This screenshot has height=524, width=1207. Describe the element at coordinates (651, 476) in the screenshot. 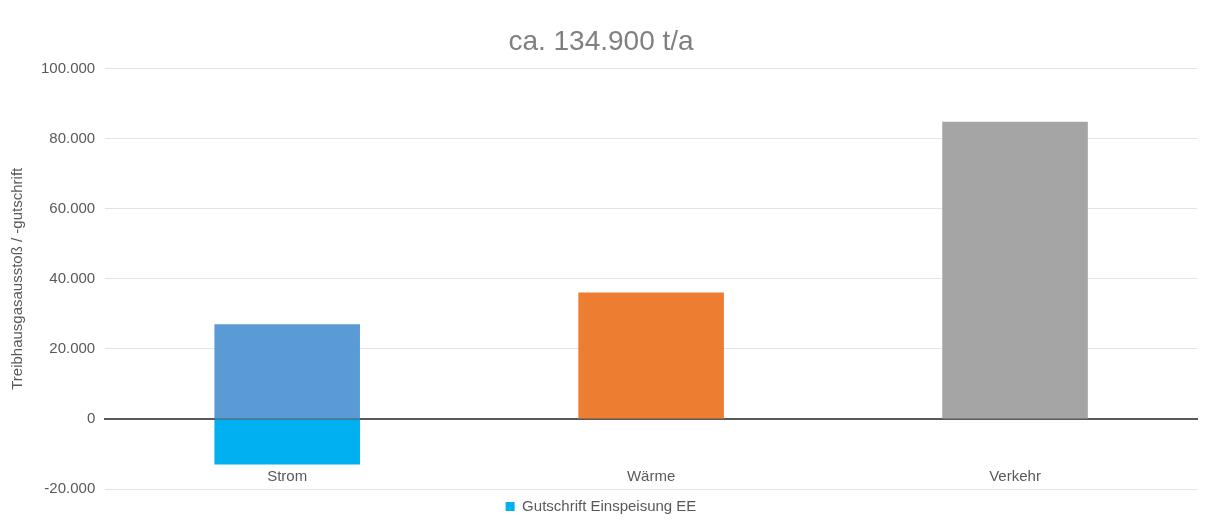

I see `x-tick-label: Wärme` at that location.